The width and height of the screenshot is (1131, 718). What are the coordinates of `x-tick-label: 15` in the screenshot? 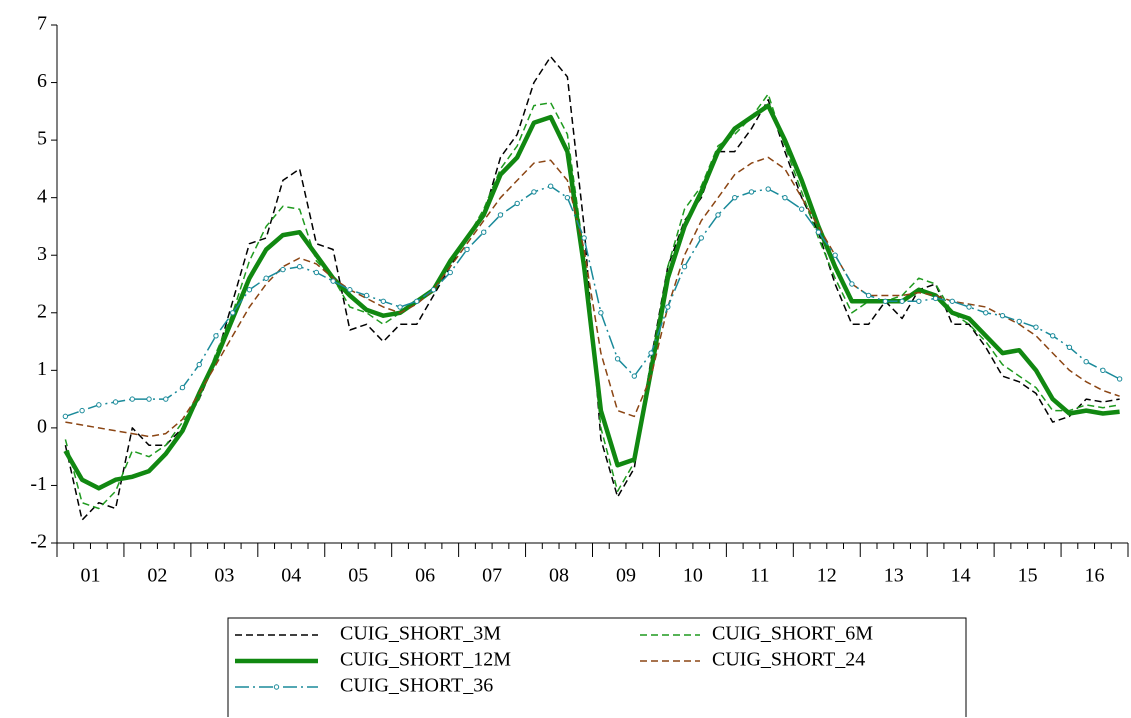 It's located at (1028, 576).